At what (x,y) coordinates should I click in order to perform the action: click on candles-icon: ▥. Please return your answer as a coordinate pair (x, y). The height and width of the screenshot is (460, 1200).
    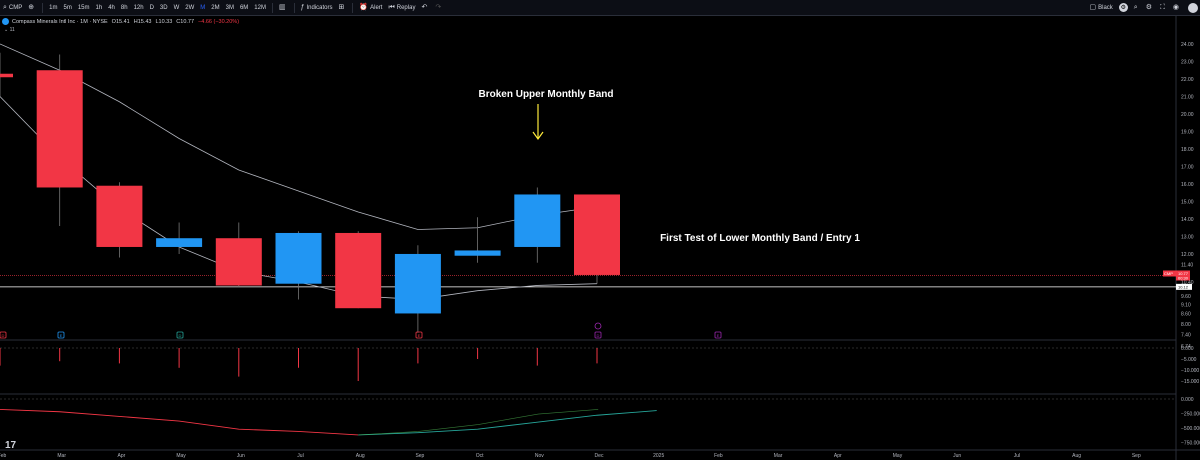
    Looking at the image, I should click on (282, 7).